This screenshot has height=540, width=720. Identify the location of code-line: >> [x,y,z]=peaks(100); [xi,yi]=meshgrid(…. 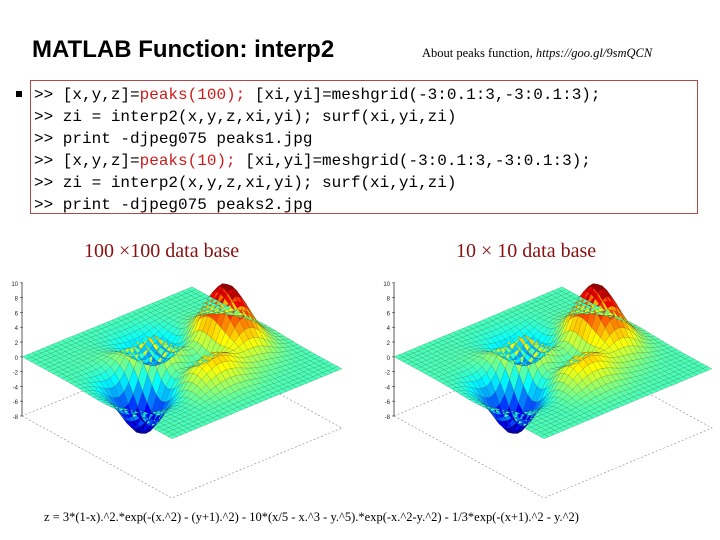
(317, 95).